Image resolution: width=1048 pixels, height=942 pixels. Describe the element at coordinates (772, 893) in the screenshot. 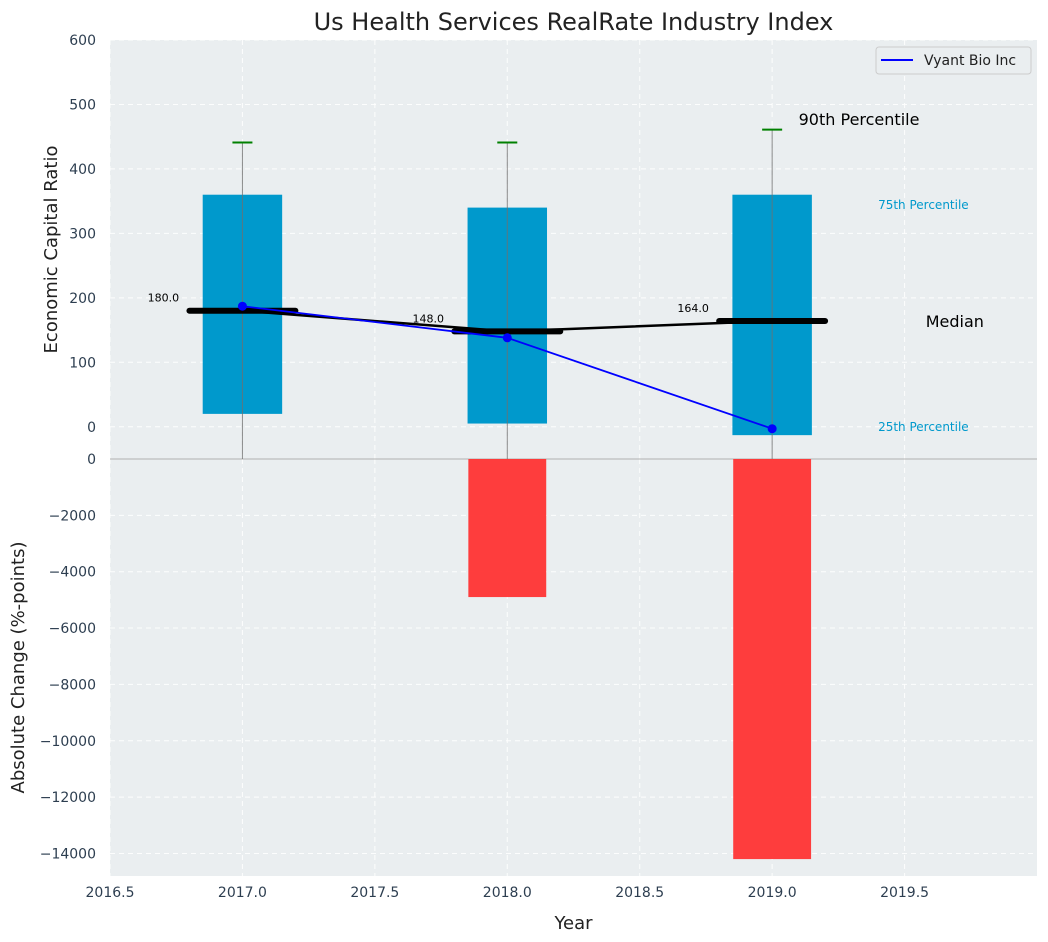

I see `x-tick-label: 2019.0` at that location.